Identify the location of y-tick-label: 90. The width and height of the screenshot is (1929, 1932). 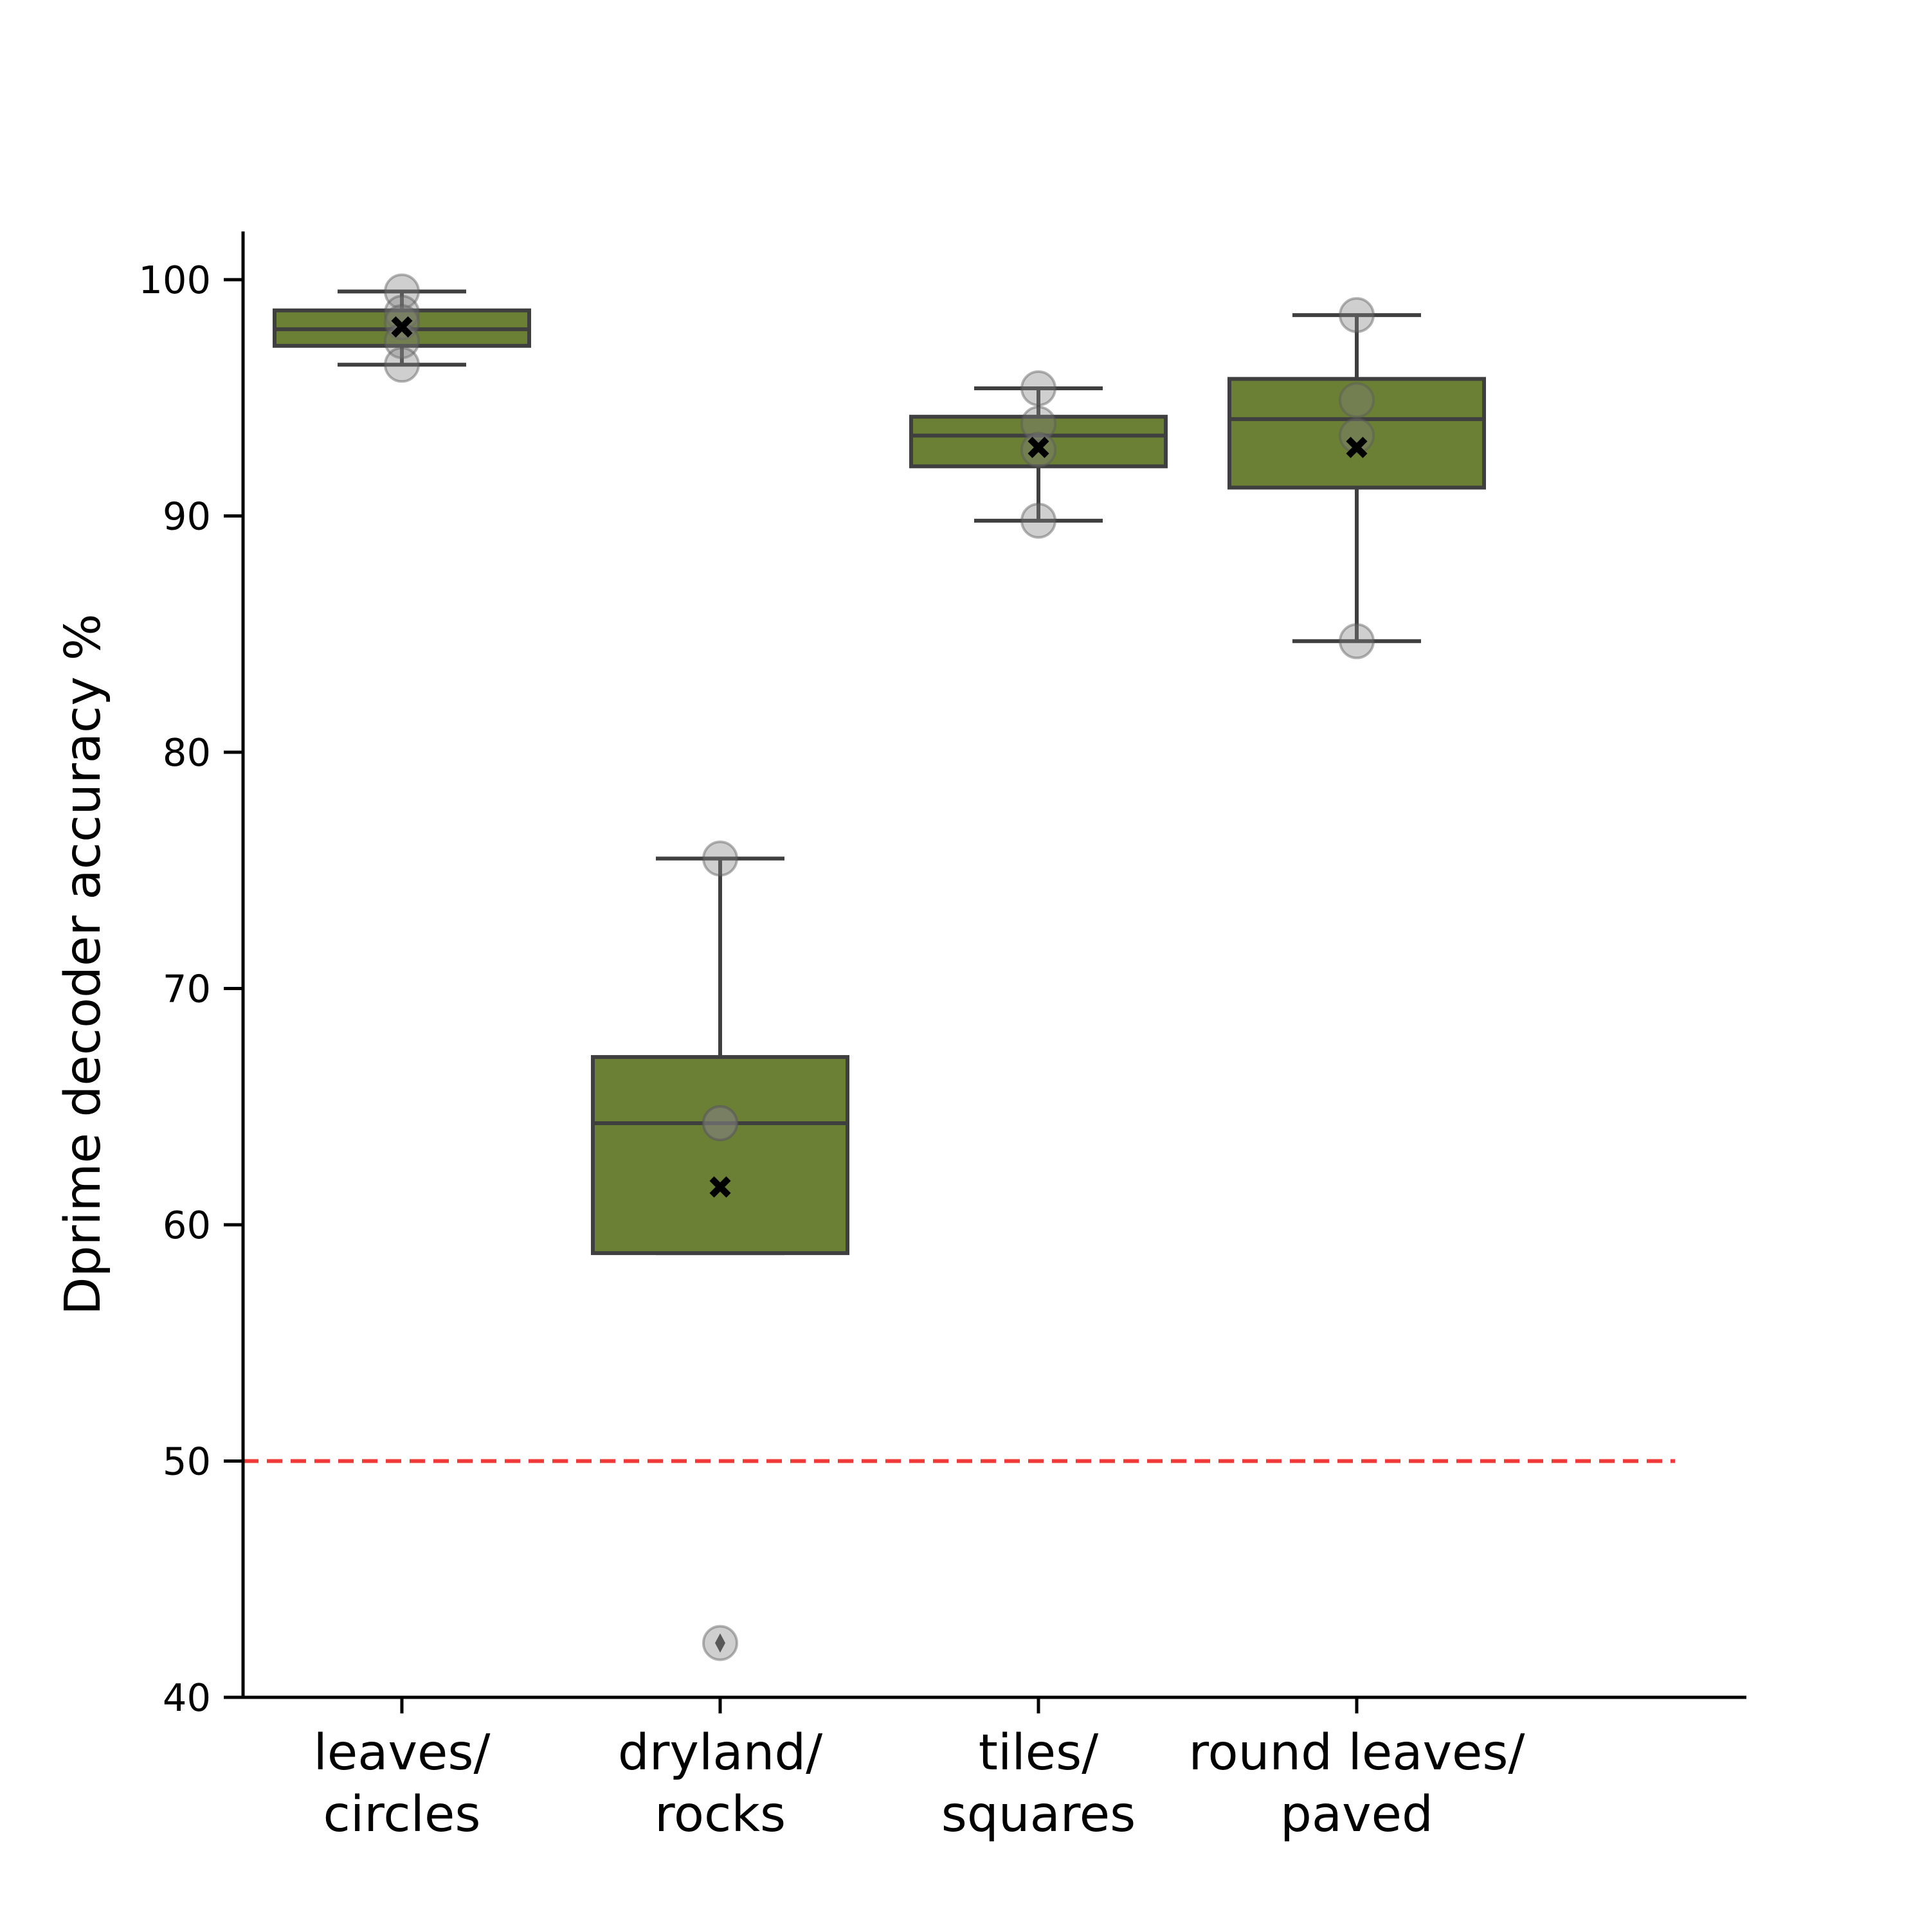
(187, 516).